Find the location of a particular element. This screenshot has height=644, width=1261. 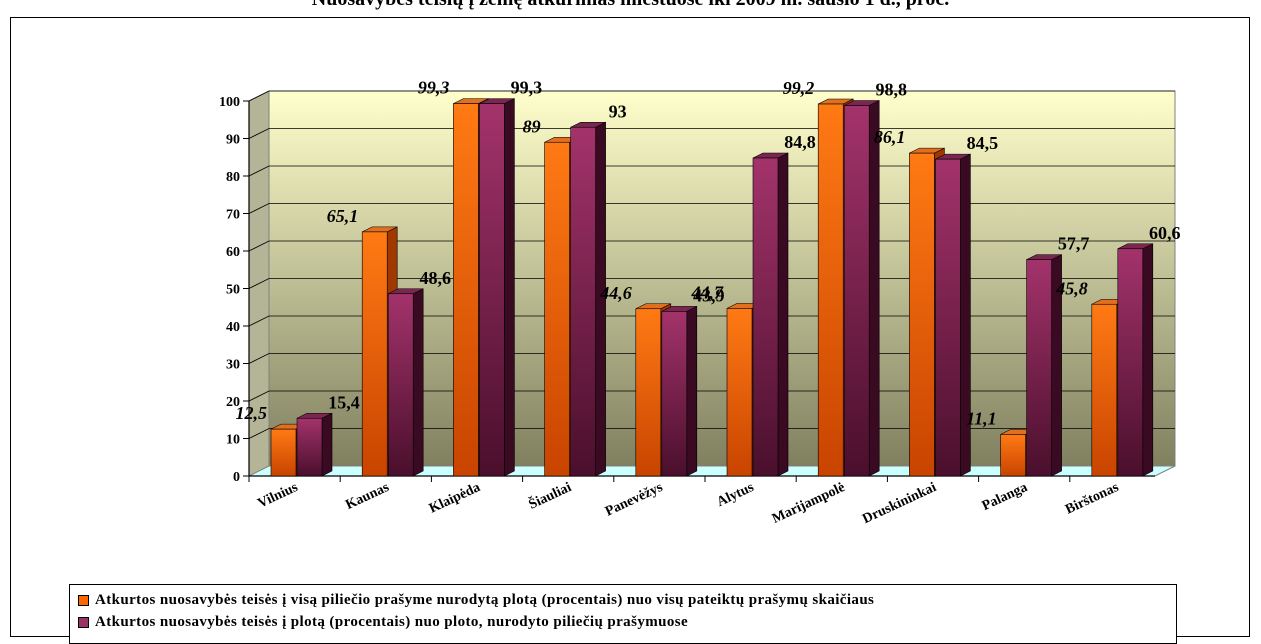

data-label: 57,7 is located at coordinates (1074, 244).